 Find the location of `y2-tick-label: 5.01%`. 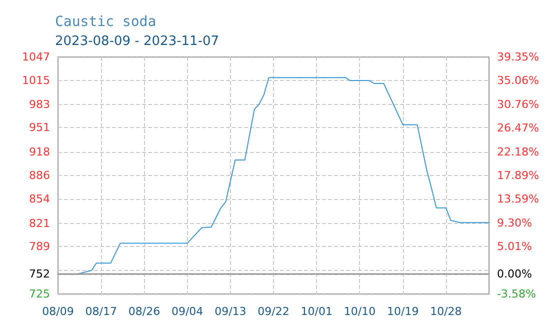

y2-tick-label: 5.01% is located at coordinates (514, 247).